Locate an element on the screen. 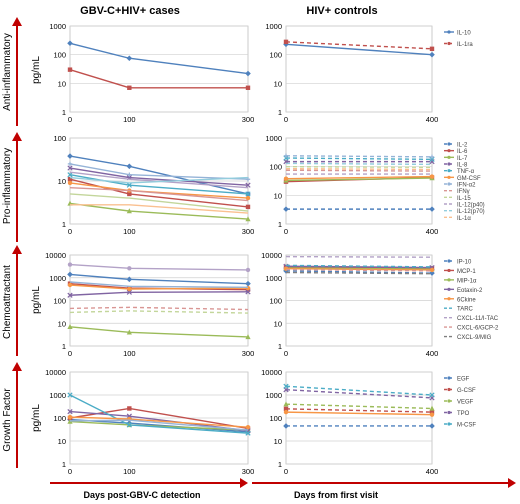 This screenshot has width=520, height=504. row-label-text: Pro-inflammatory is located at coordinates (7, 186).